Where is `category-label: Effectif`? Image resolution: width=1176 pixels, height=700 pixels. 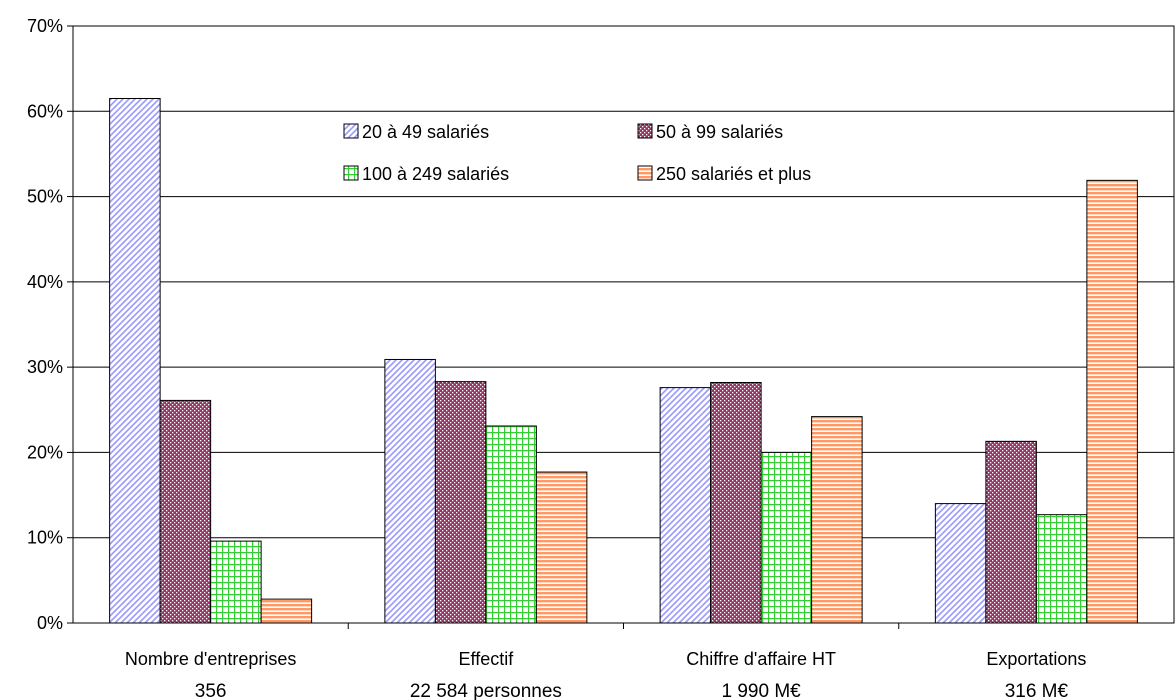
category-label: Effectif is located at coordinates (487, 659).